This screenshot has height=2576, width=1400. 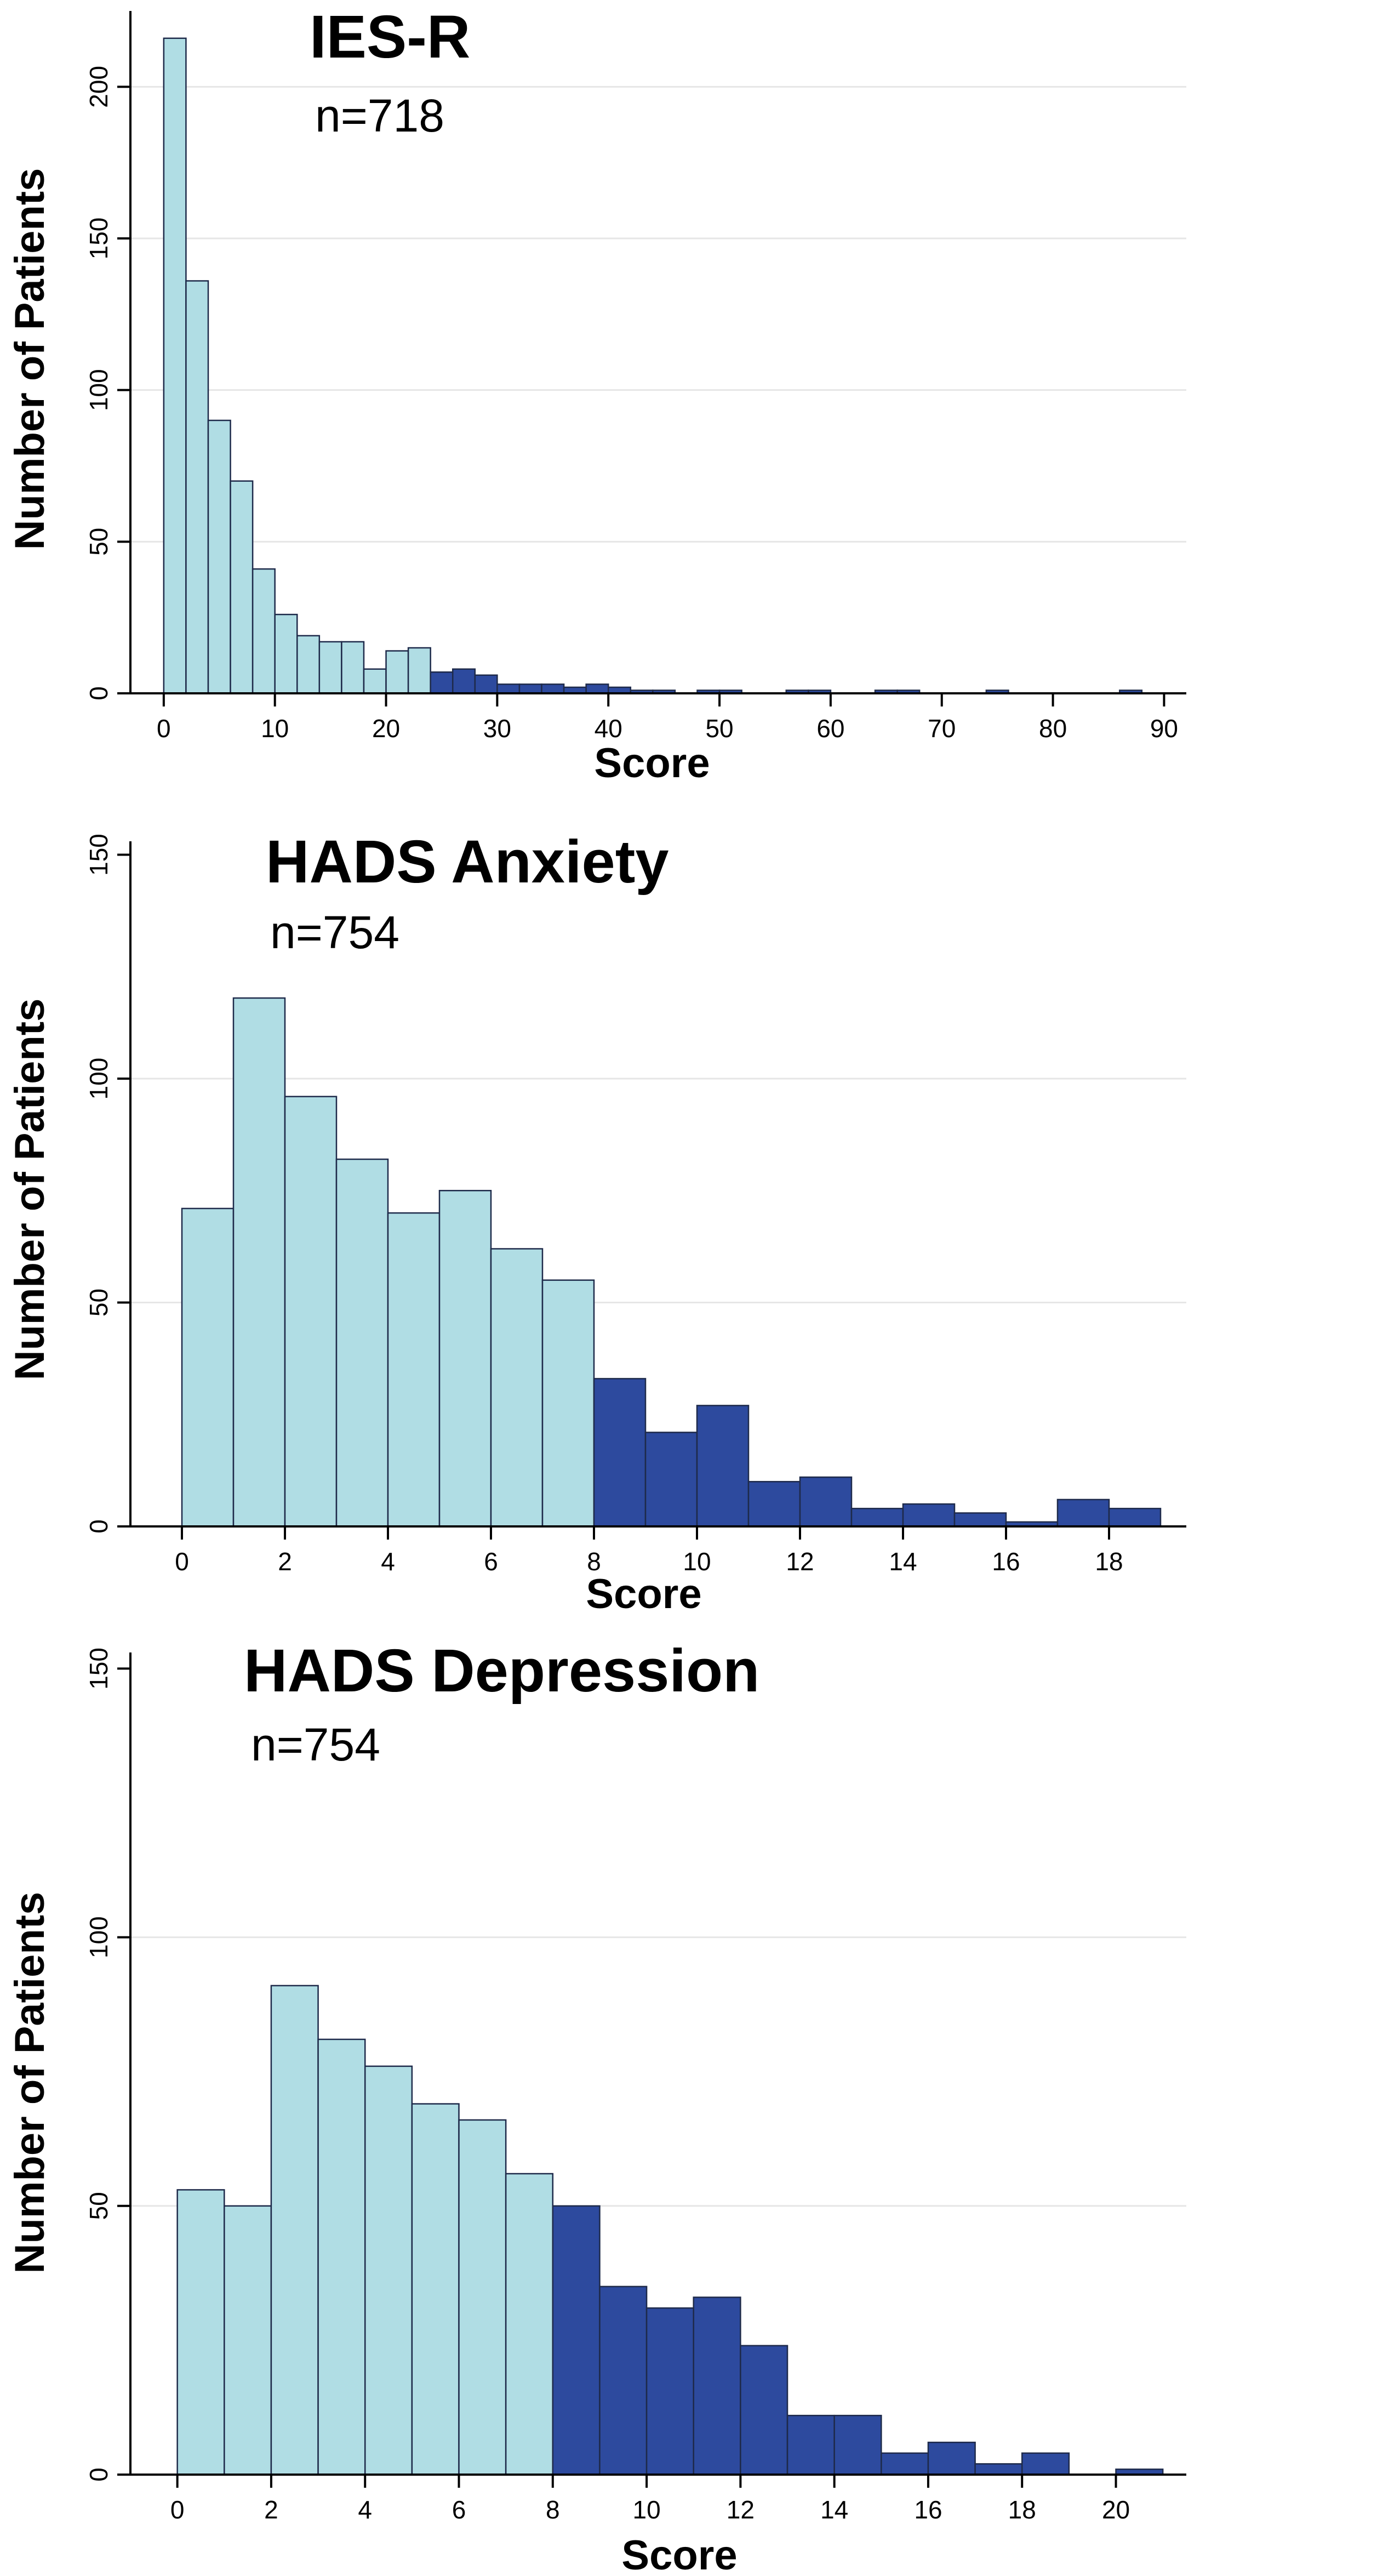 What do you see at coordinates (98, 1526) in the screenshot?
I see `hads-anxiety-y-tick-label: 0` at bounding box center [98, 1526].